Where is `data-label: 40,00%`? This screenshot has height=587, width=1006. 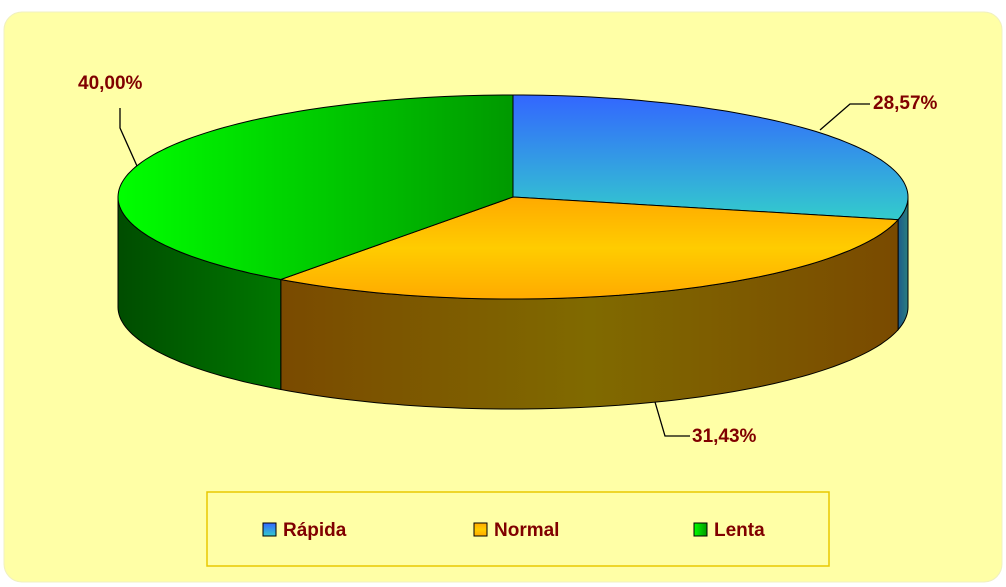
data-label: 40,00% is located at coordinates (110, 83).